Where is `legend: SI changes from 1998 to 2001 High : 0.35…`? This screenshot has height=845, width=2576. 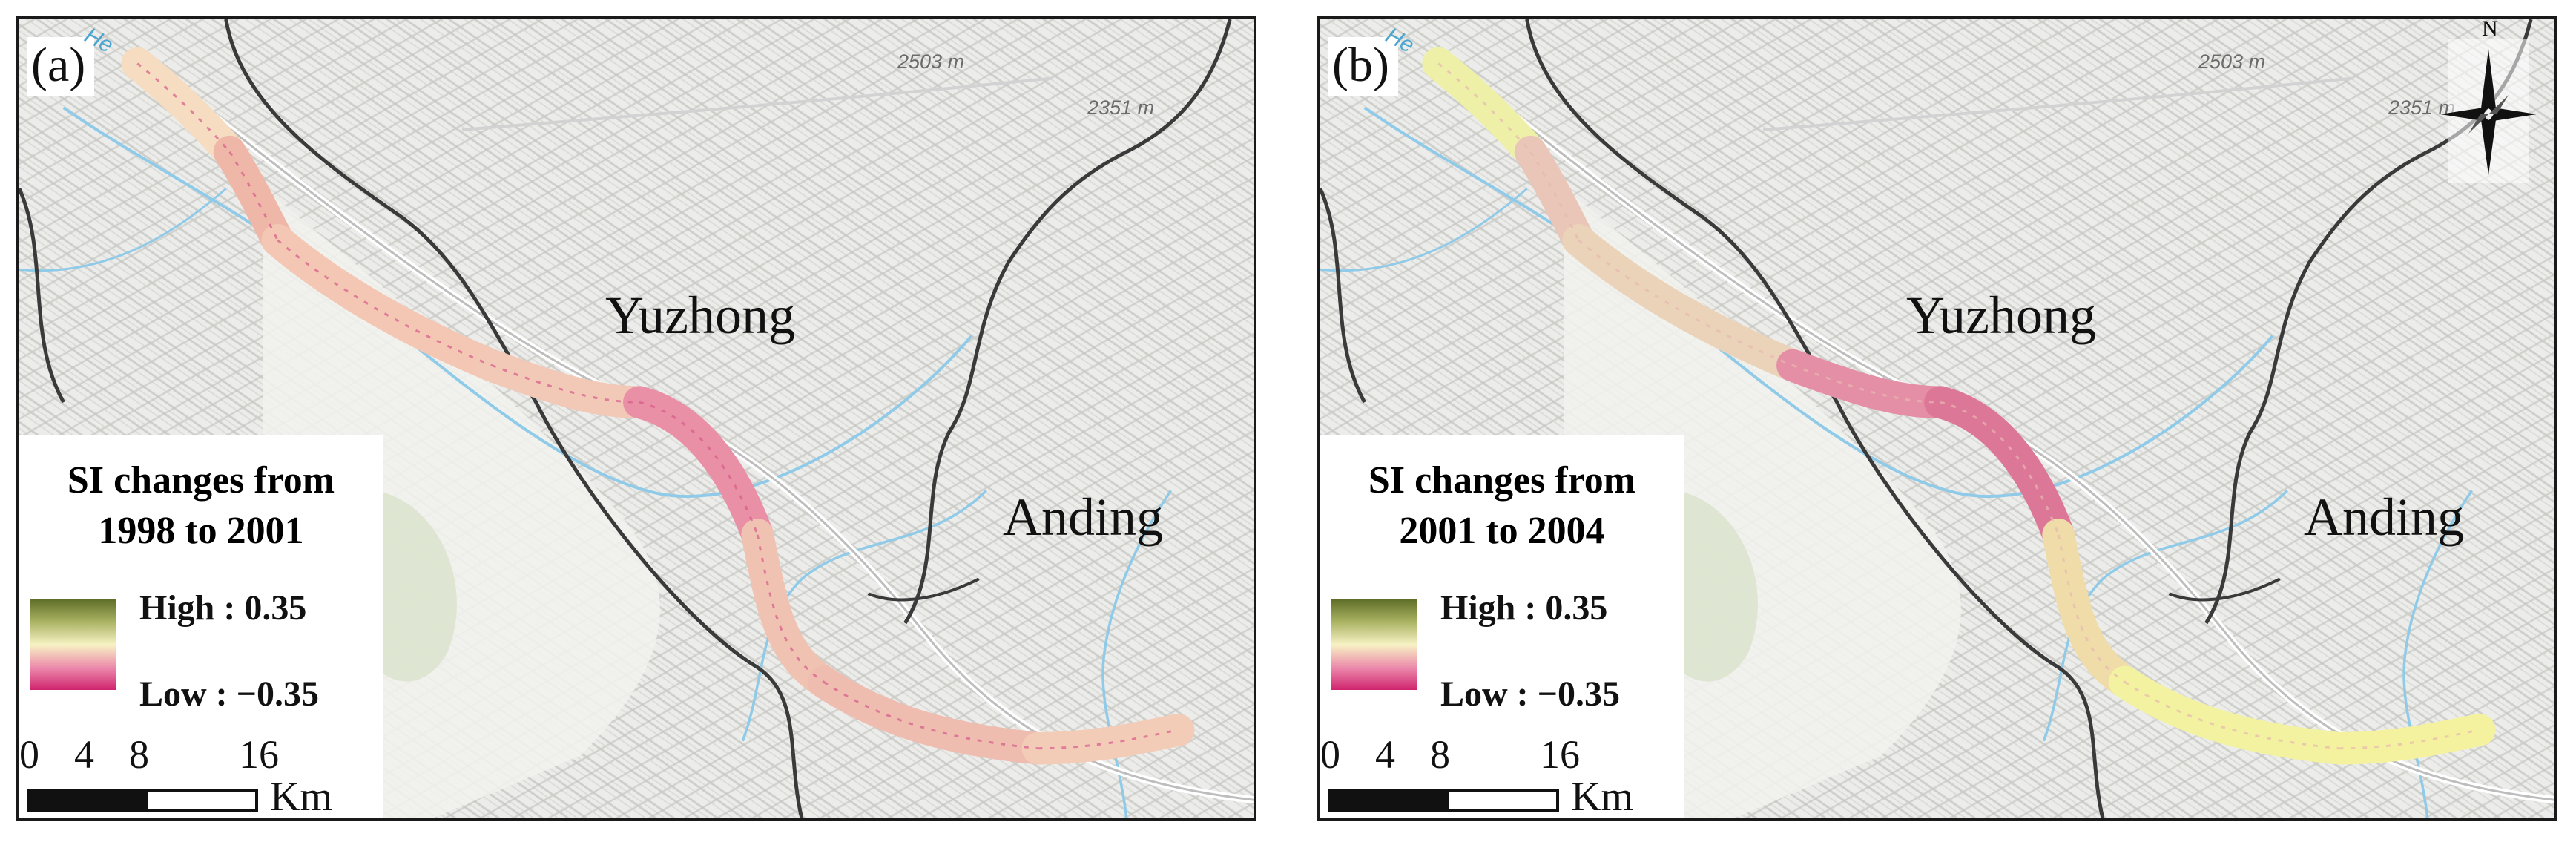
legend: SI changes from 1998 to 2001 High : 0.35… is located at coordinates (201, 628).